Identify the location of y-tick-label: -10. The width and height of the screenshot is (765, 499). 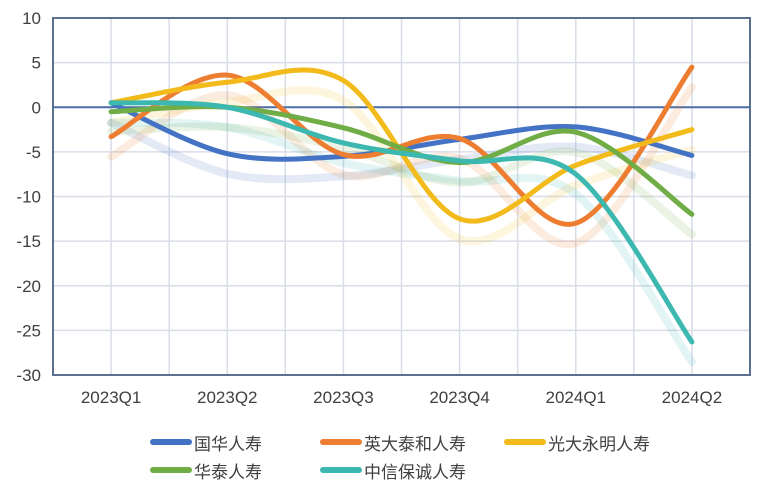
(28, 197).